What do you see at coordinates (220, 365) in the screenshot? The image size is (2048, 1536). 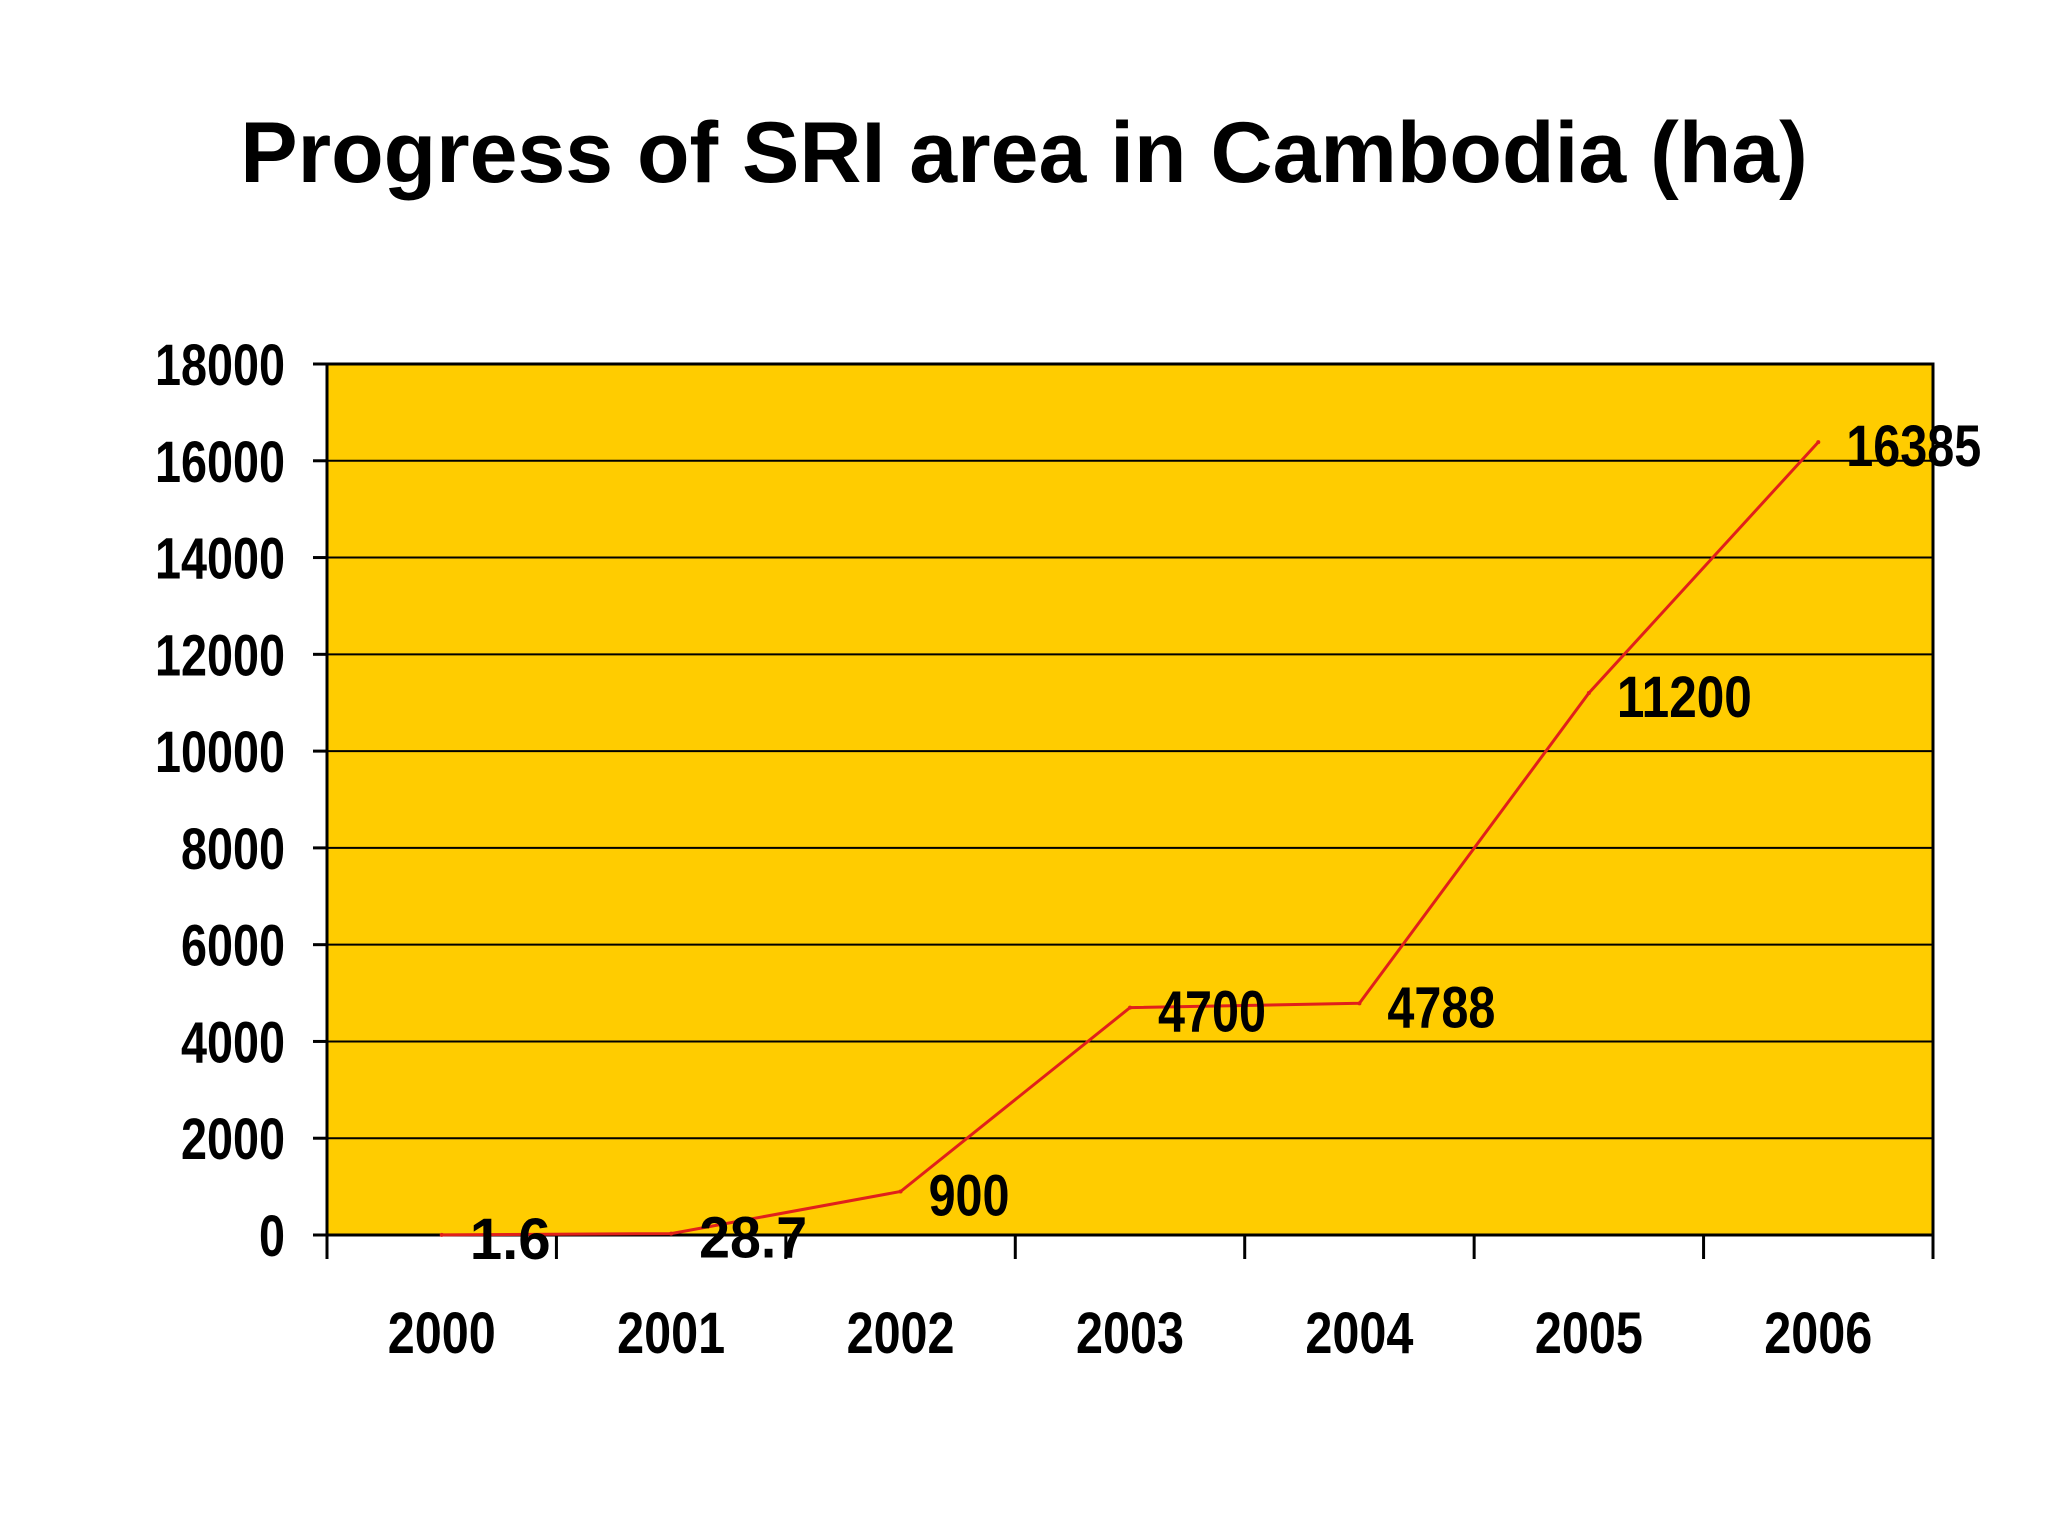 I see `y-tick-label: 18000` at bounding box center [220, 365].